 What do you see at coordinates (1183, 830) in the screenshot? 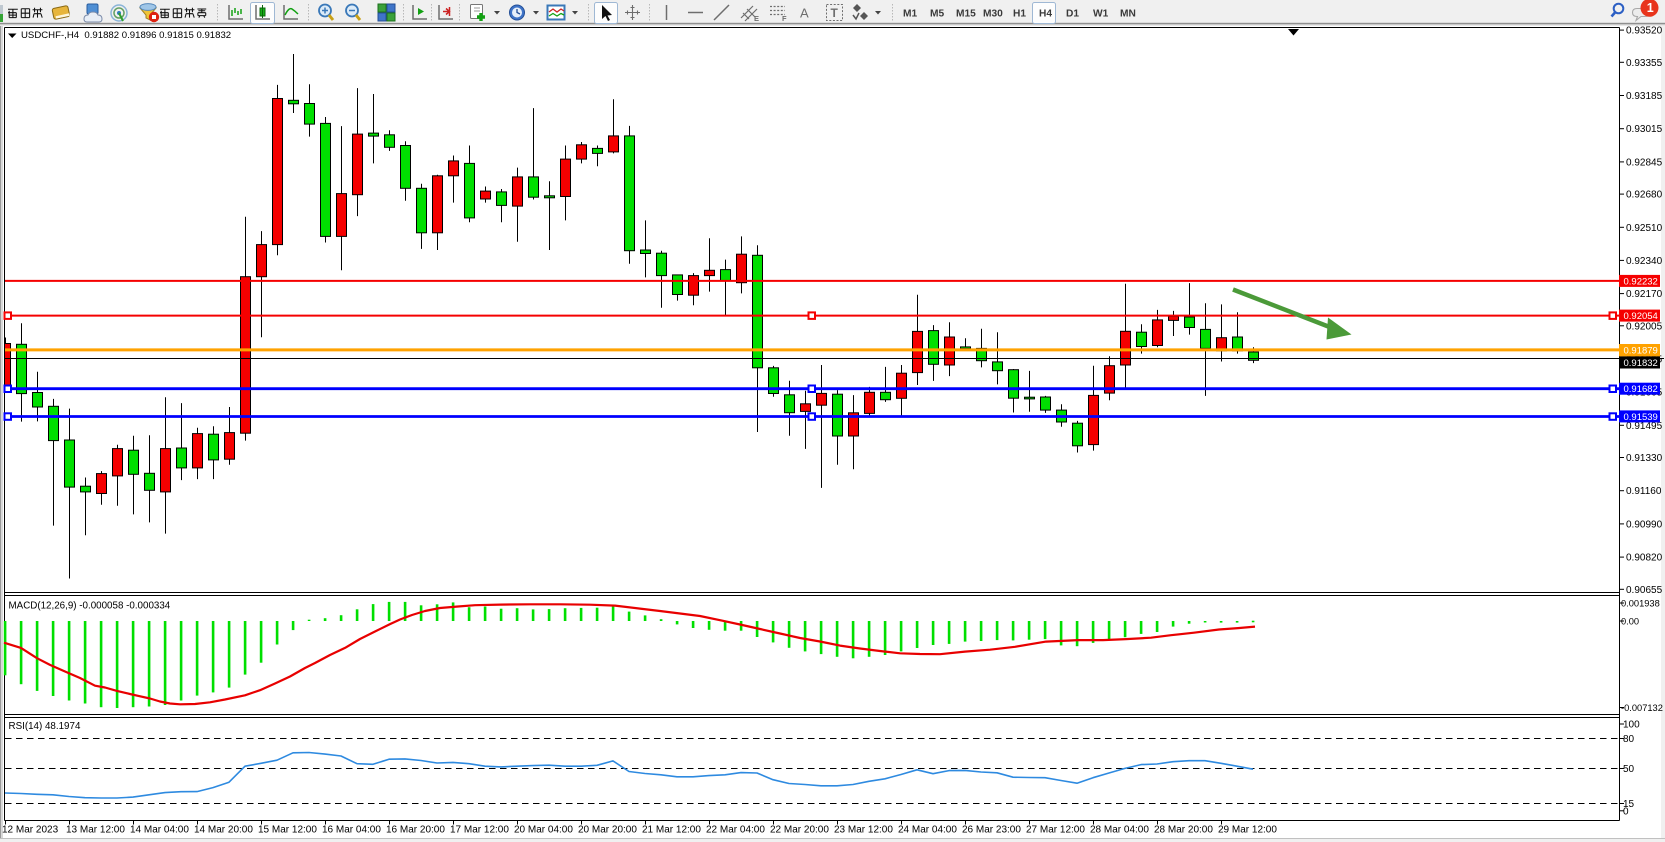
I see `svg-text: 28 Mar 20:00` at bounding box center [1183, 830].